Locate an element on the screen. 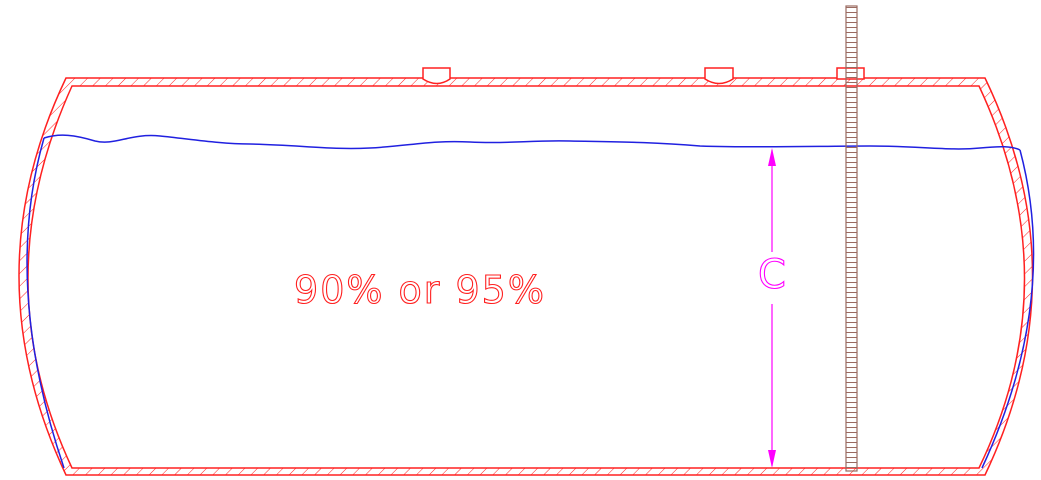 This screenshot has height=480, width=1041. dimension-c: C is located at coordinates (772, 308).